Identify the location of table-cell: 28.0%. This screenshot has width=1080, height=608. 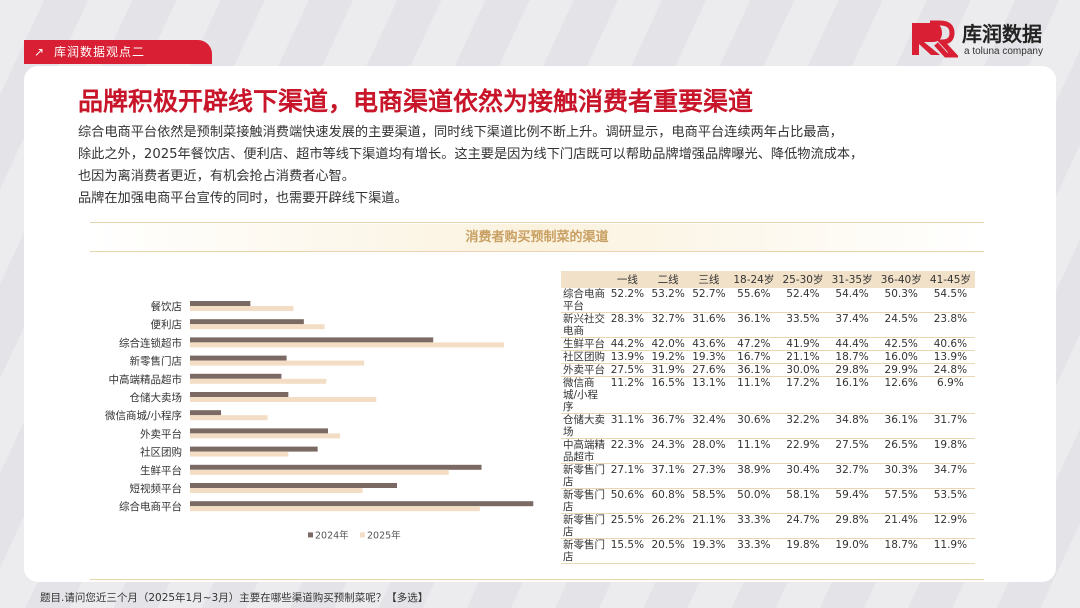
(709, 451).